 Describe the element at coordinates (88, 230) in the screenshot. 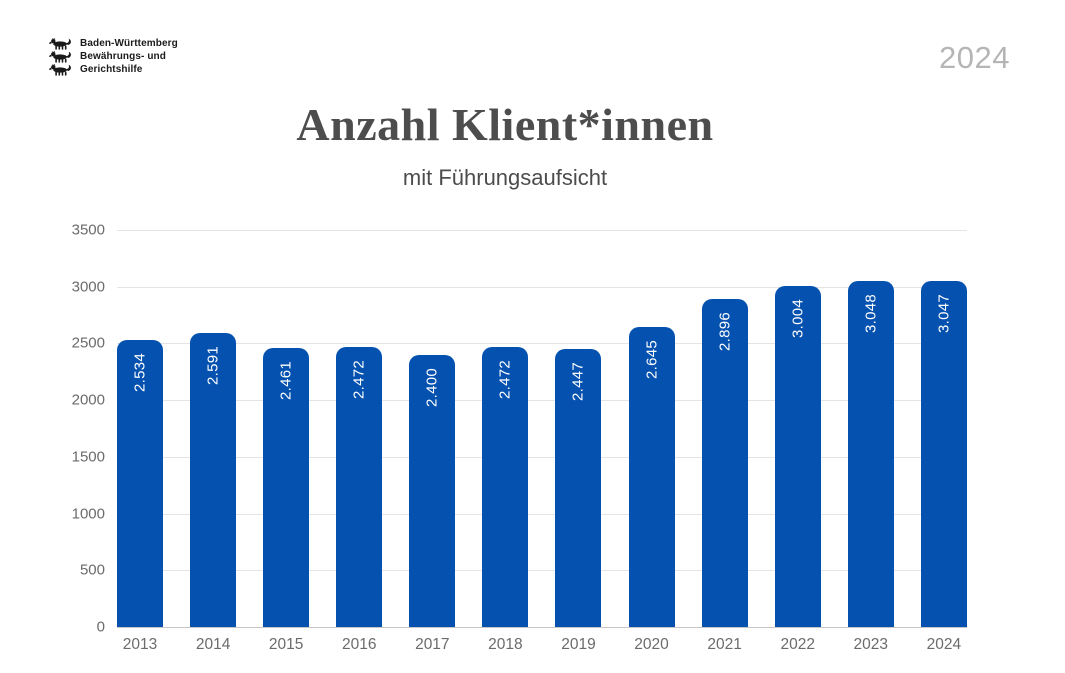

I see `y-tick-label: 3500` at that location.